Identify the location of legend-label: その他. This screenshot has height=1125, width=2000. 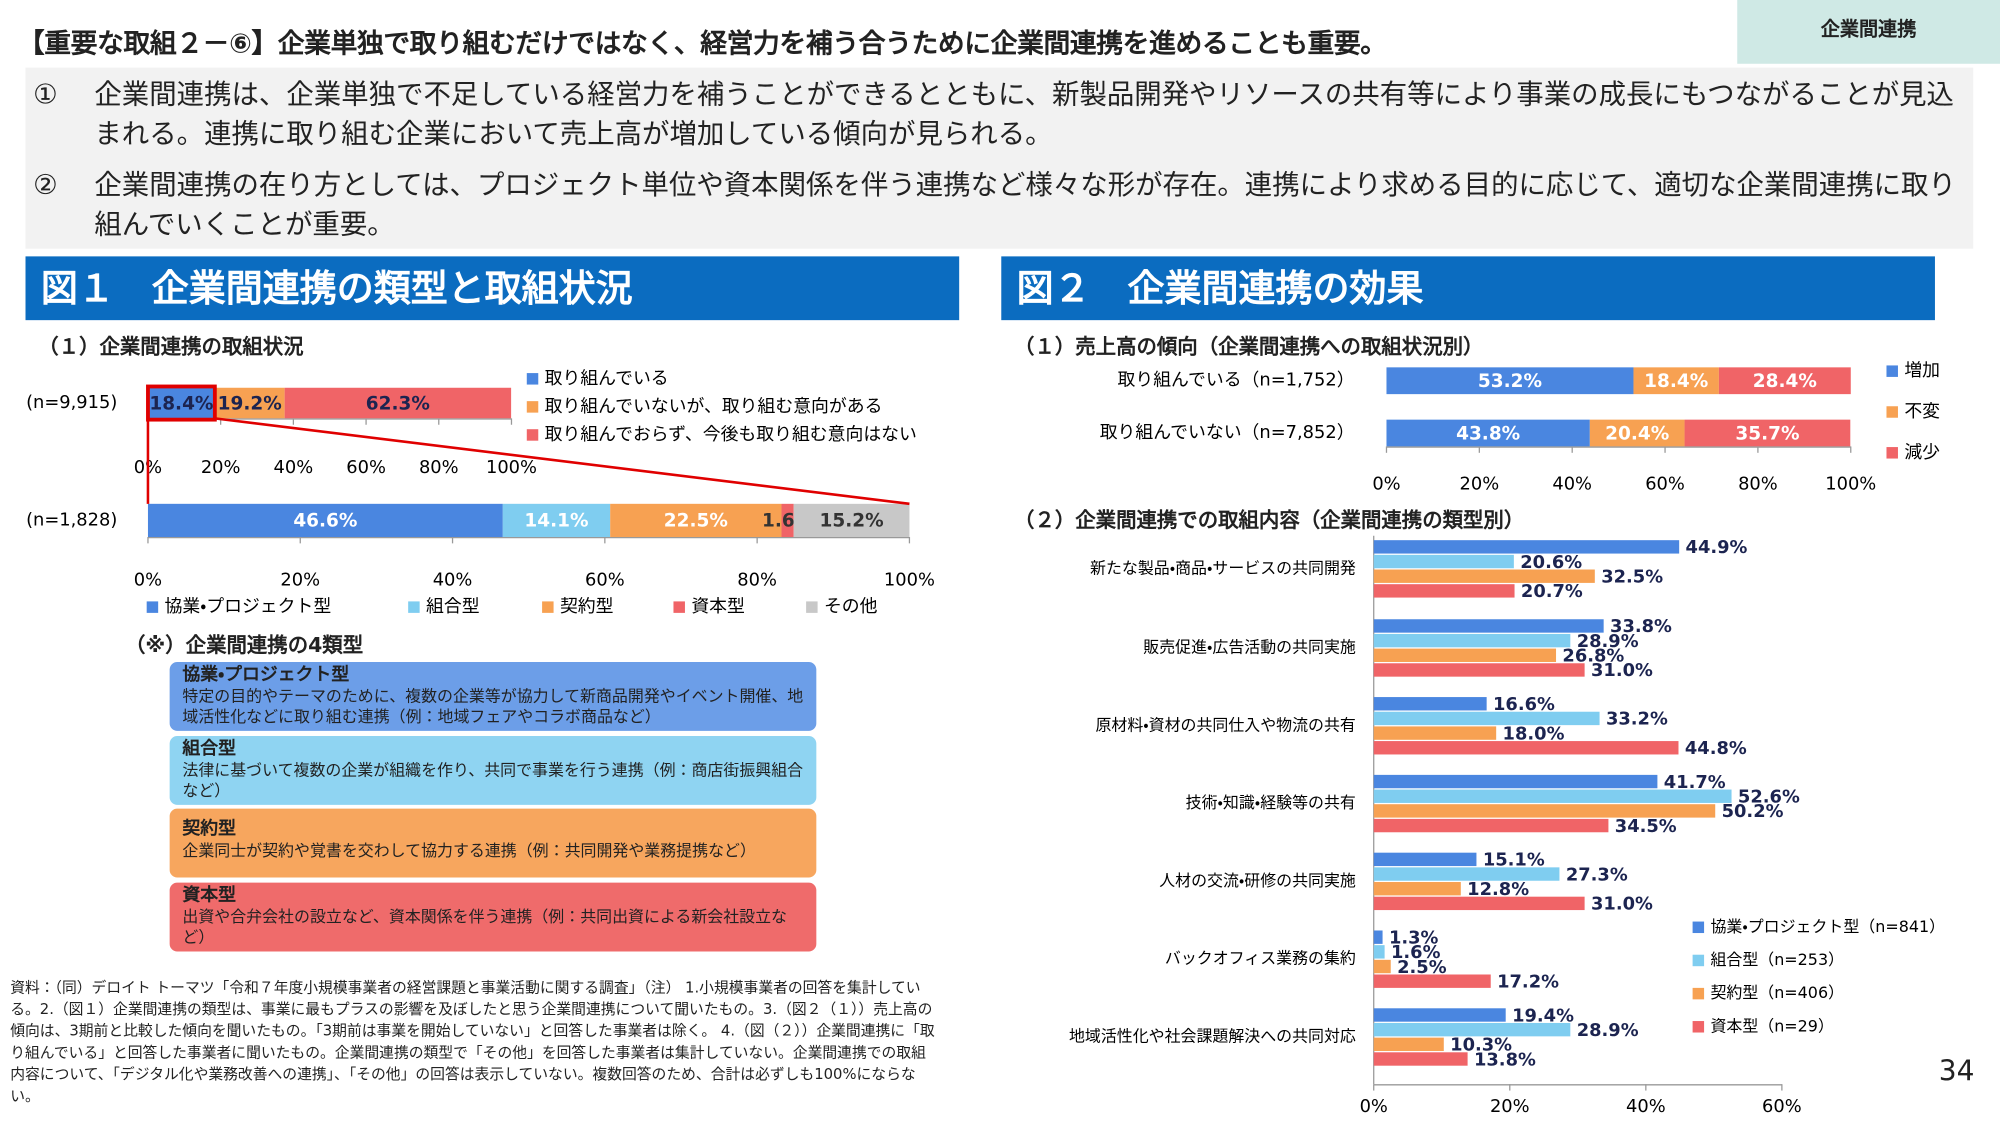
(851, 606).